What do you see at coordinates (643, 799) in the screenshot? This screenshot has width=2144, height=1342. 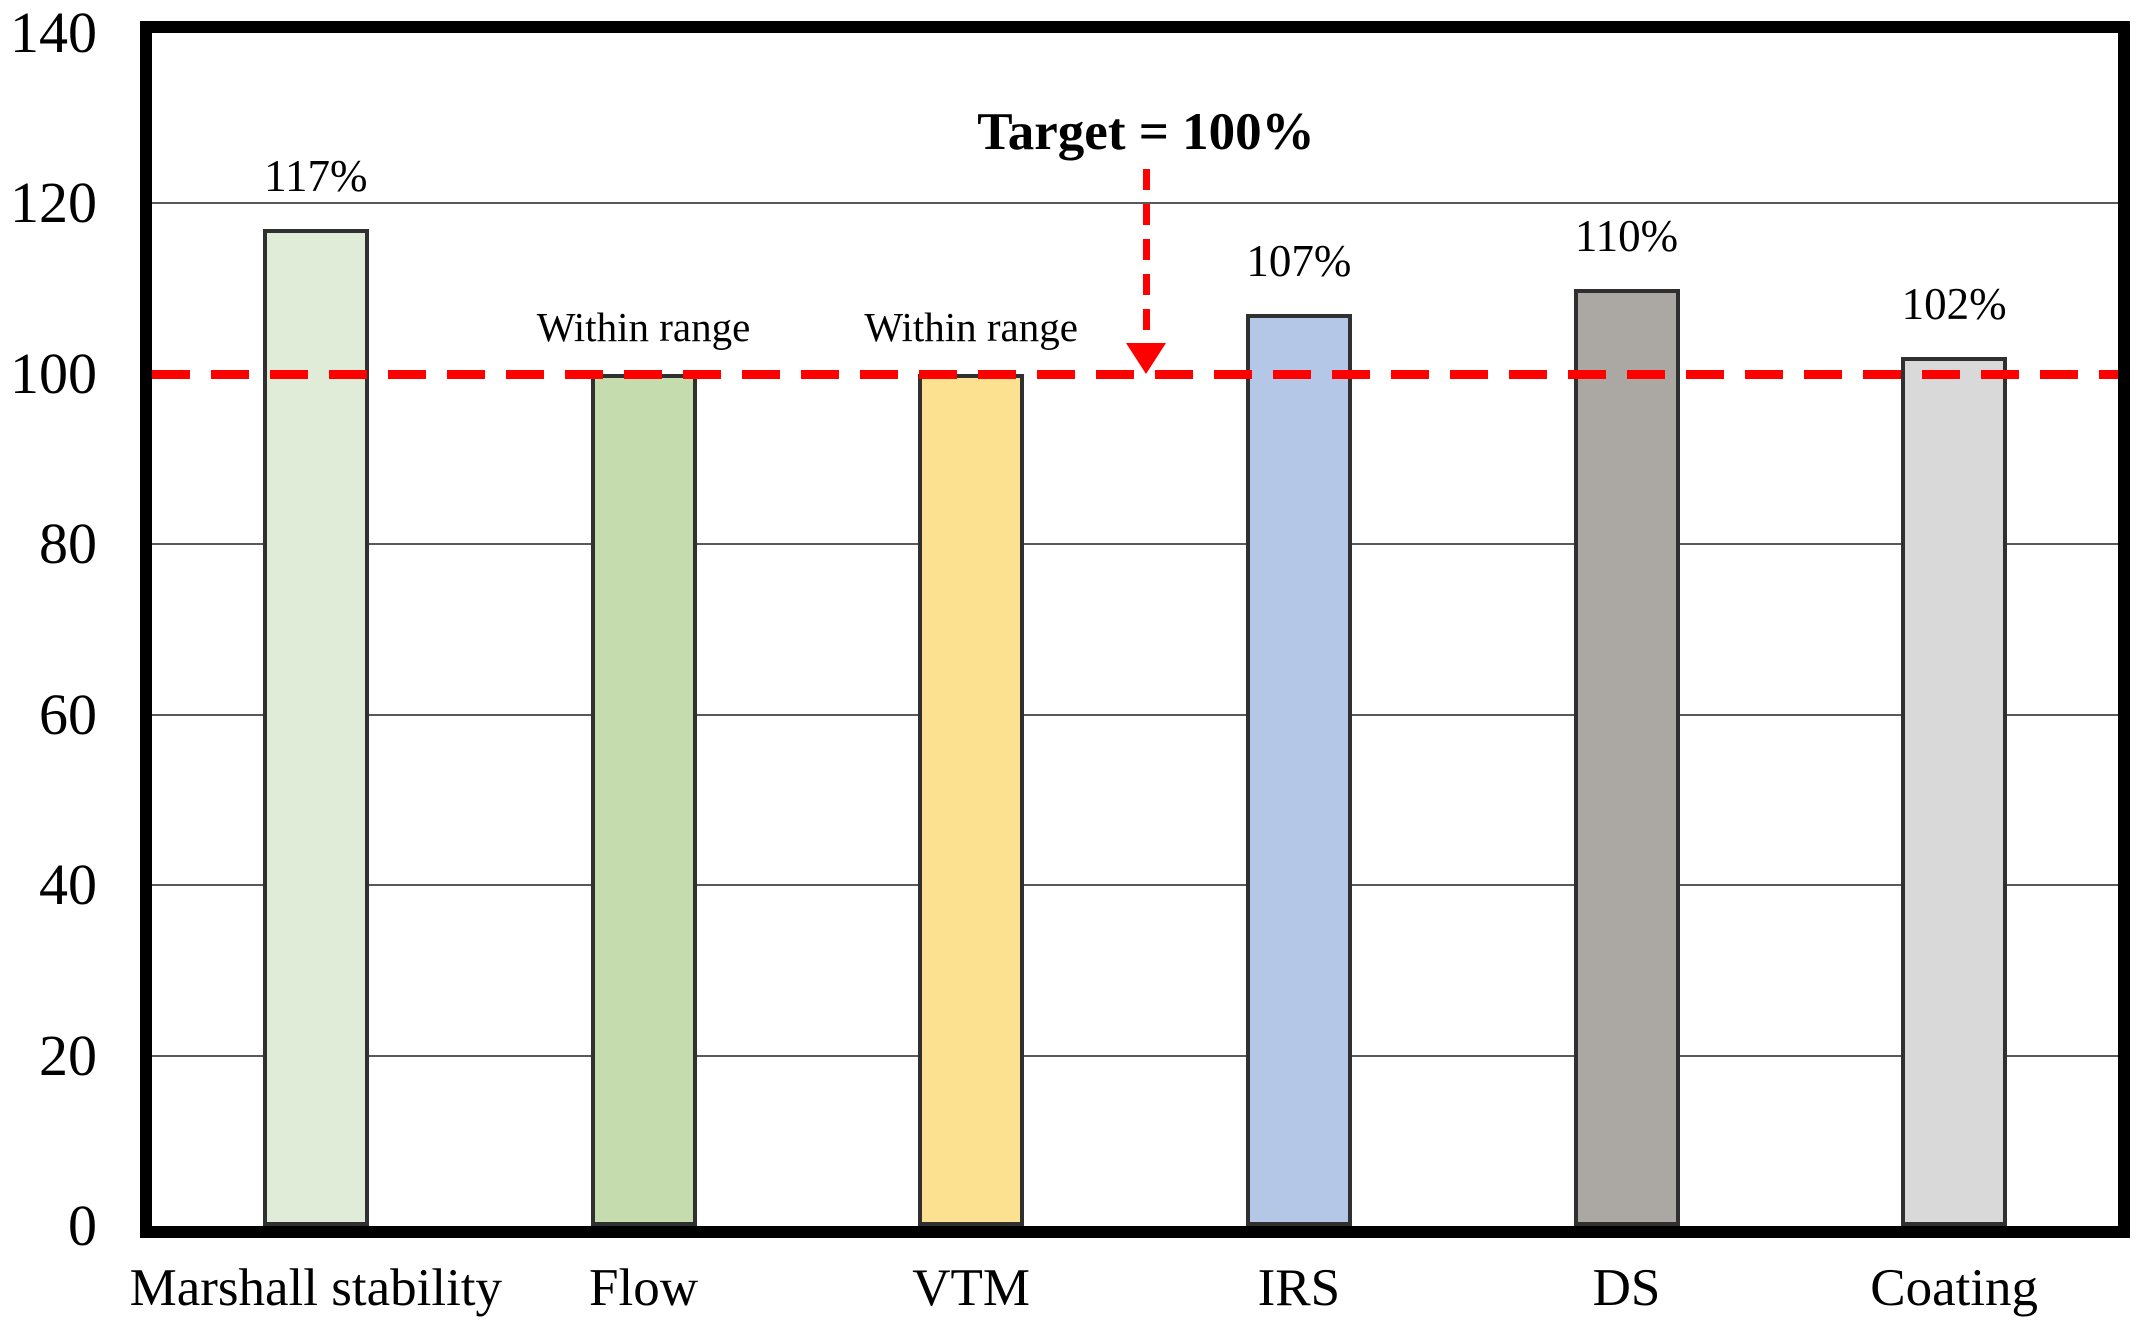 I see `bar-flow` at bounding box center [643, 799].